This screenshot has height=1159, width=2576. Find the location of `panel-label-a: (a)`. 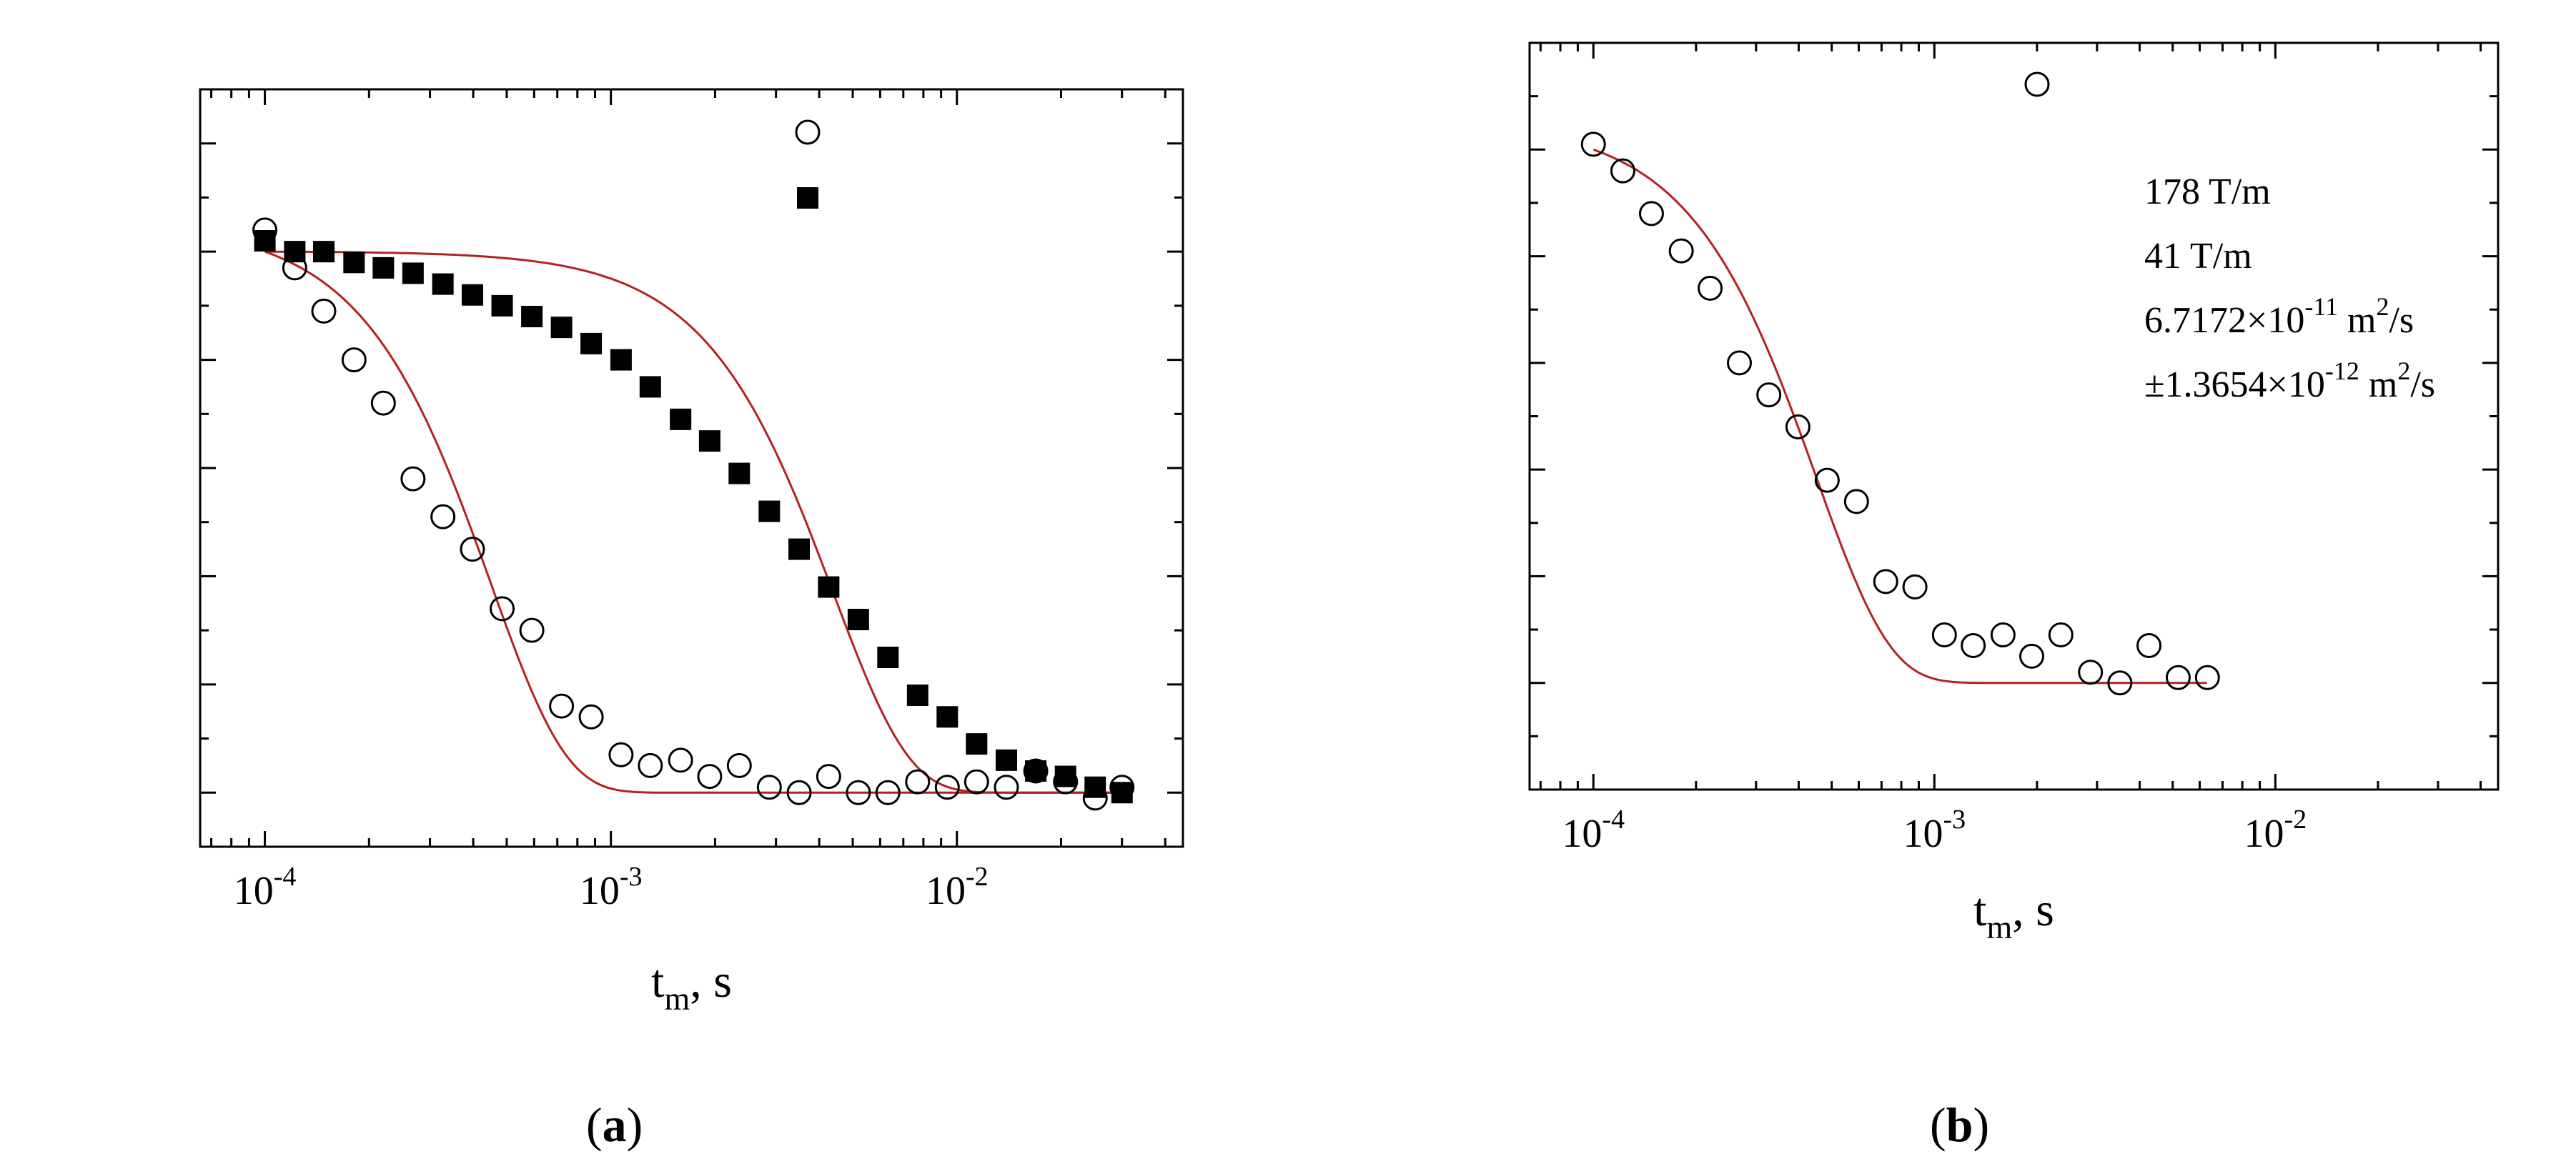

panel-label-a: (a) is located at coordinates (614, 1125).